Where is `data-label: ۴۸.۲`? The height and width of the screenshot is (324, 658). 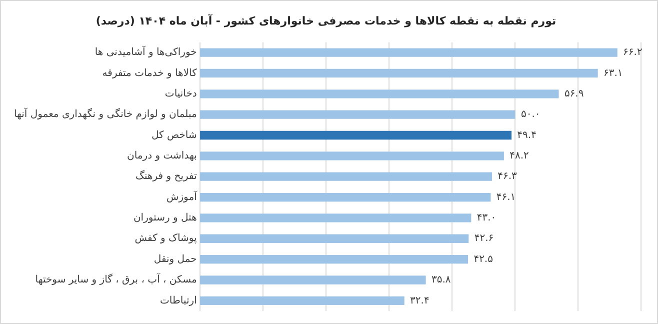
data-label: ۴۸.۲ is located at coordinates (519, 156).